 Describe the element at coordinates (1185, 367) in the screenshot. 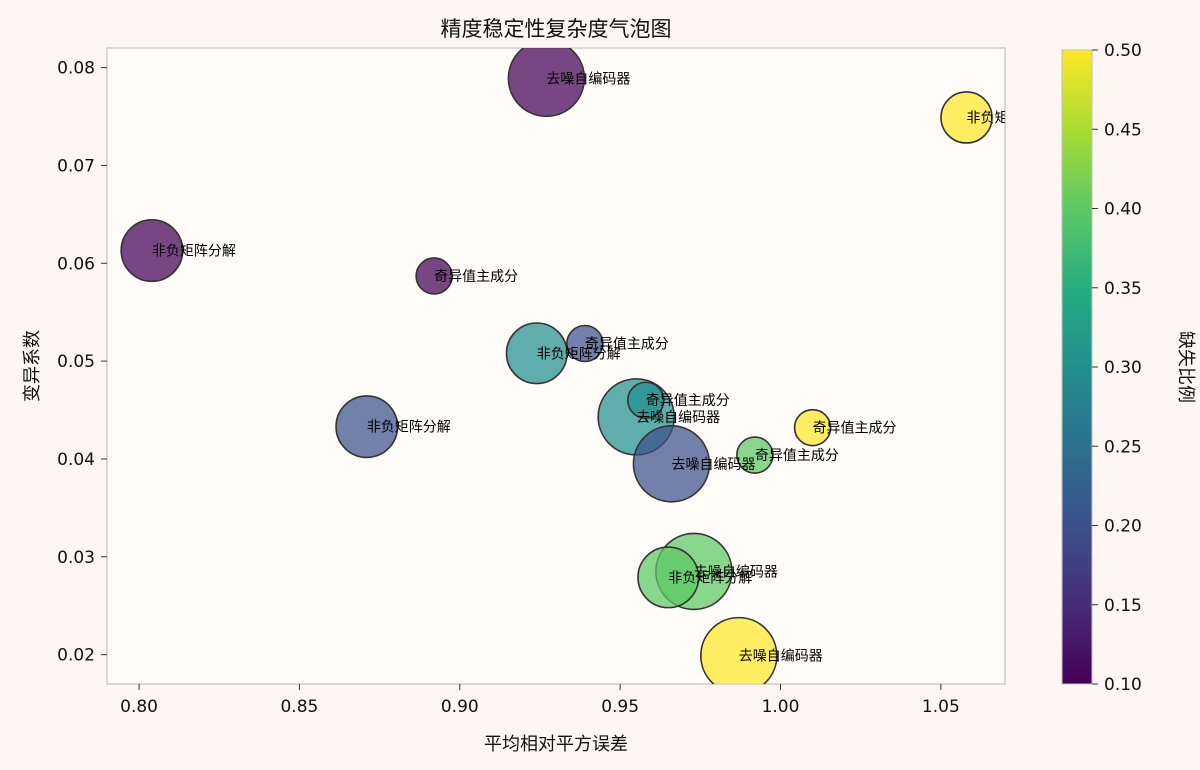

I see `colorbar-label: 缺失比例` at that location.